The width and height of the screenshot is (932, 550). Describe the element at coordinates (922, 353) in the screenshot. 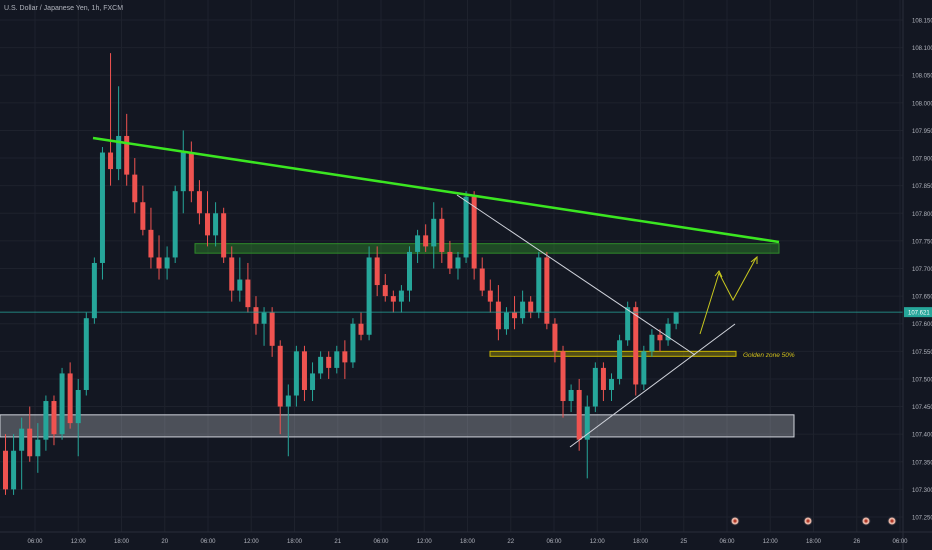

I see `price-tick-label: 107.550` at that location.